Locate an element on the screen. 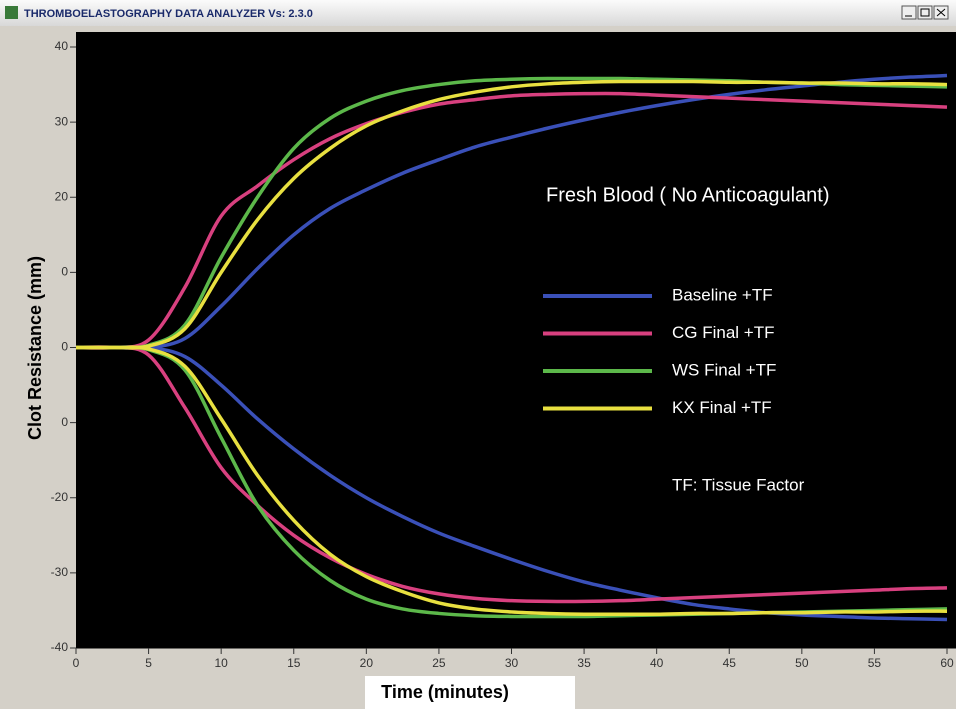  y-tick-label: -20 is located at coordinates (60, 497).